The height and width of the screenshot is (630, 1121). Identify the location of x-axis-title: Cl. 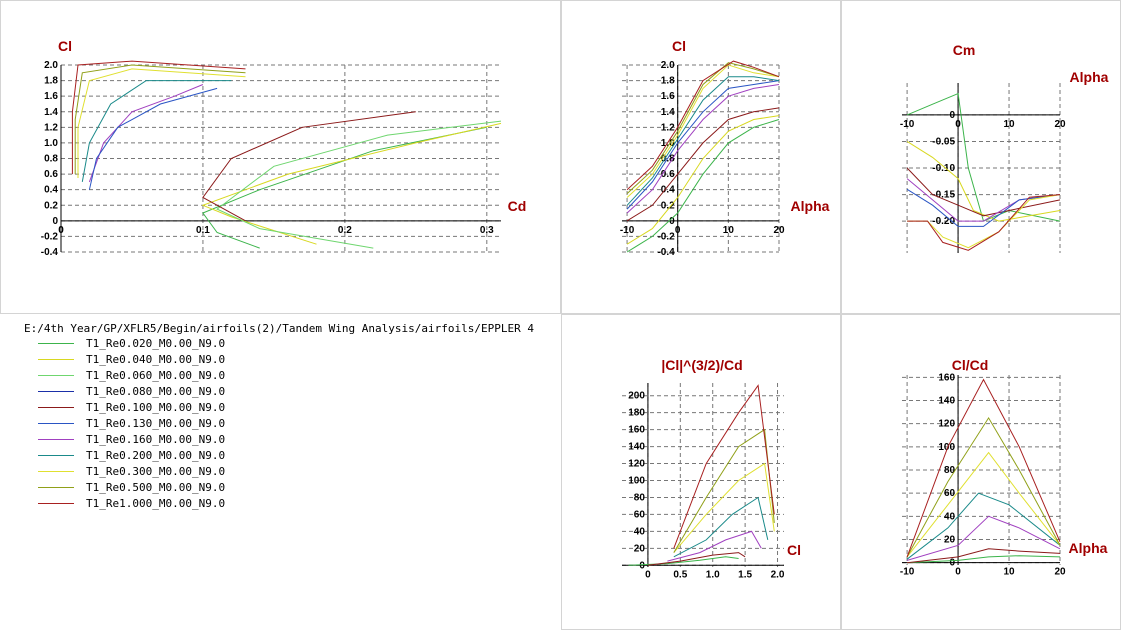
(794, 550).